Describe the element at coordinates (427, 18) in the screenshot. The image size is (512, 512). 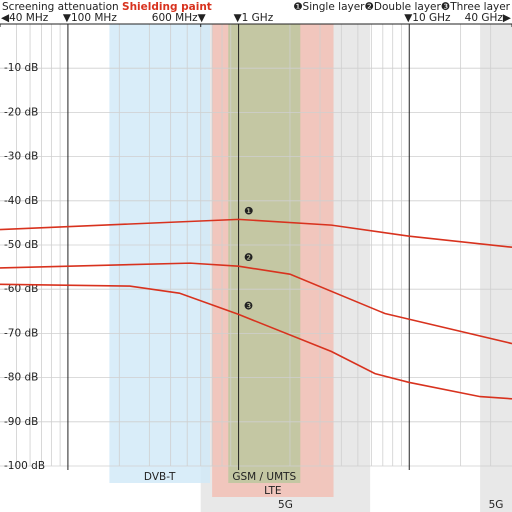
I see `x-tick-label: ▼10 GHz` at that location.